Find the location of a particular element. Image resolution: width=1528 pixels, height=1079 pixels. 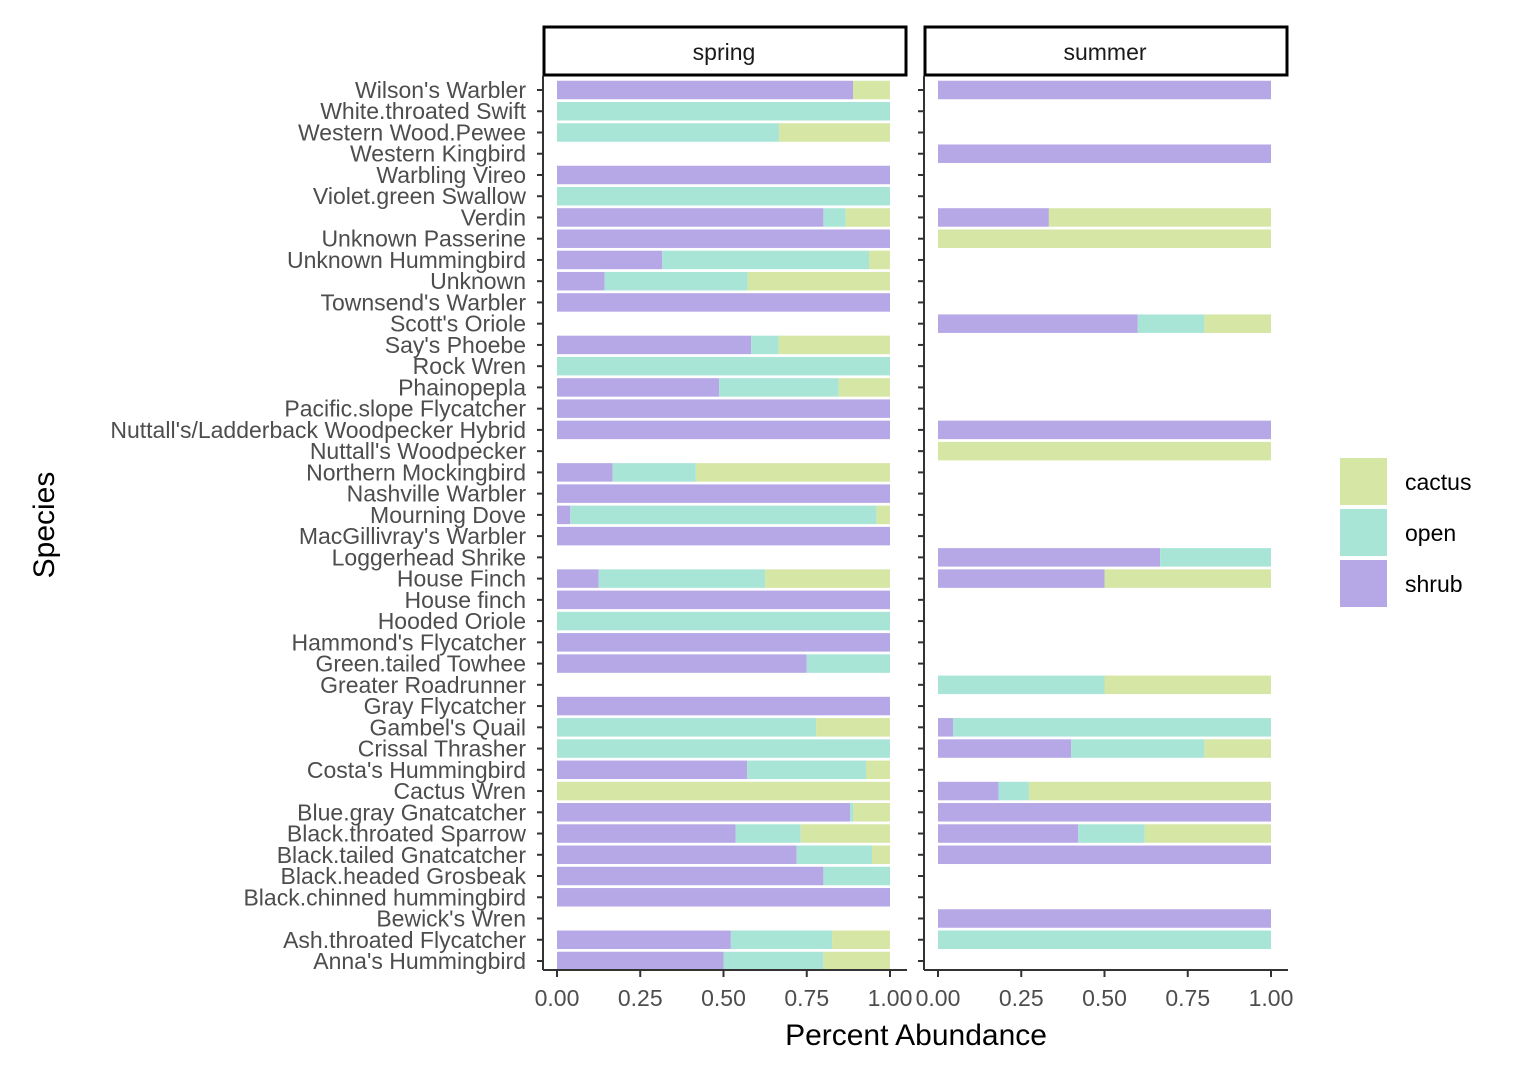

y-tick-label-black-chinned-hummingbird: Black.chinned hummingbird is located at coordinates (384, 897).